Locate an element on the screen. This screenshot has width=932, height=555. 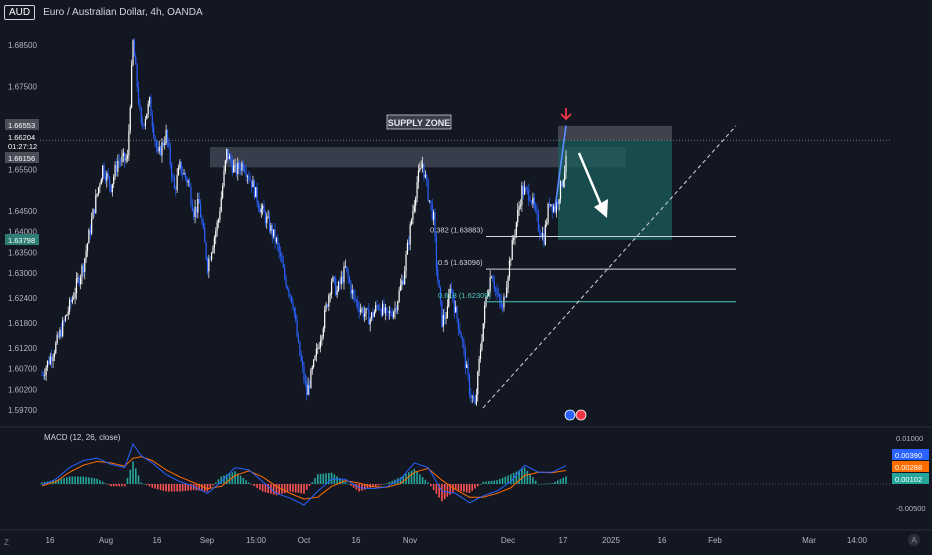
auto-scale-button: A is located at coordinates (914, 540).